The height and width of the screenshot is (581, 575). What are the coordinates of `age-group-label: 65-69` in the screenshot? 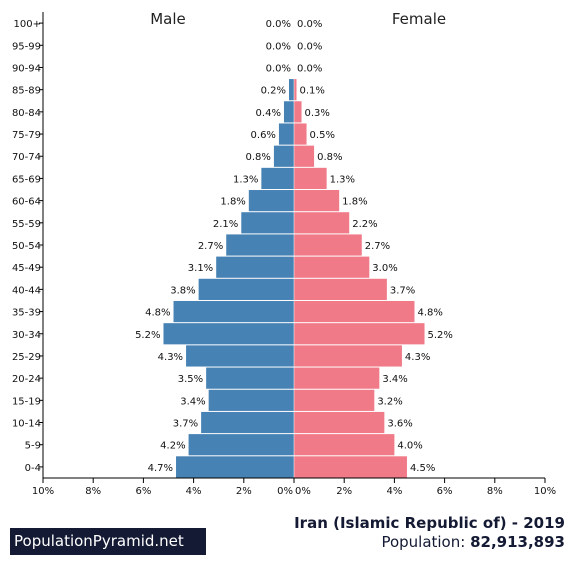 It's located at (26, 179).